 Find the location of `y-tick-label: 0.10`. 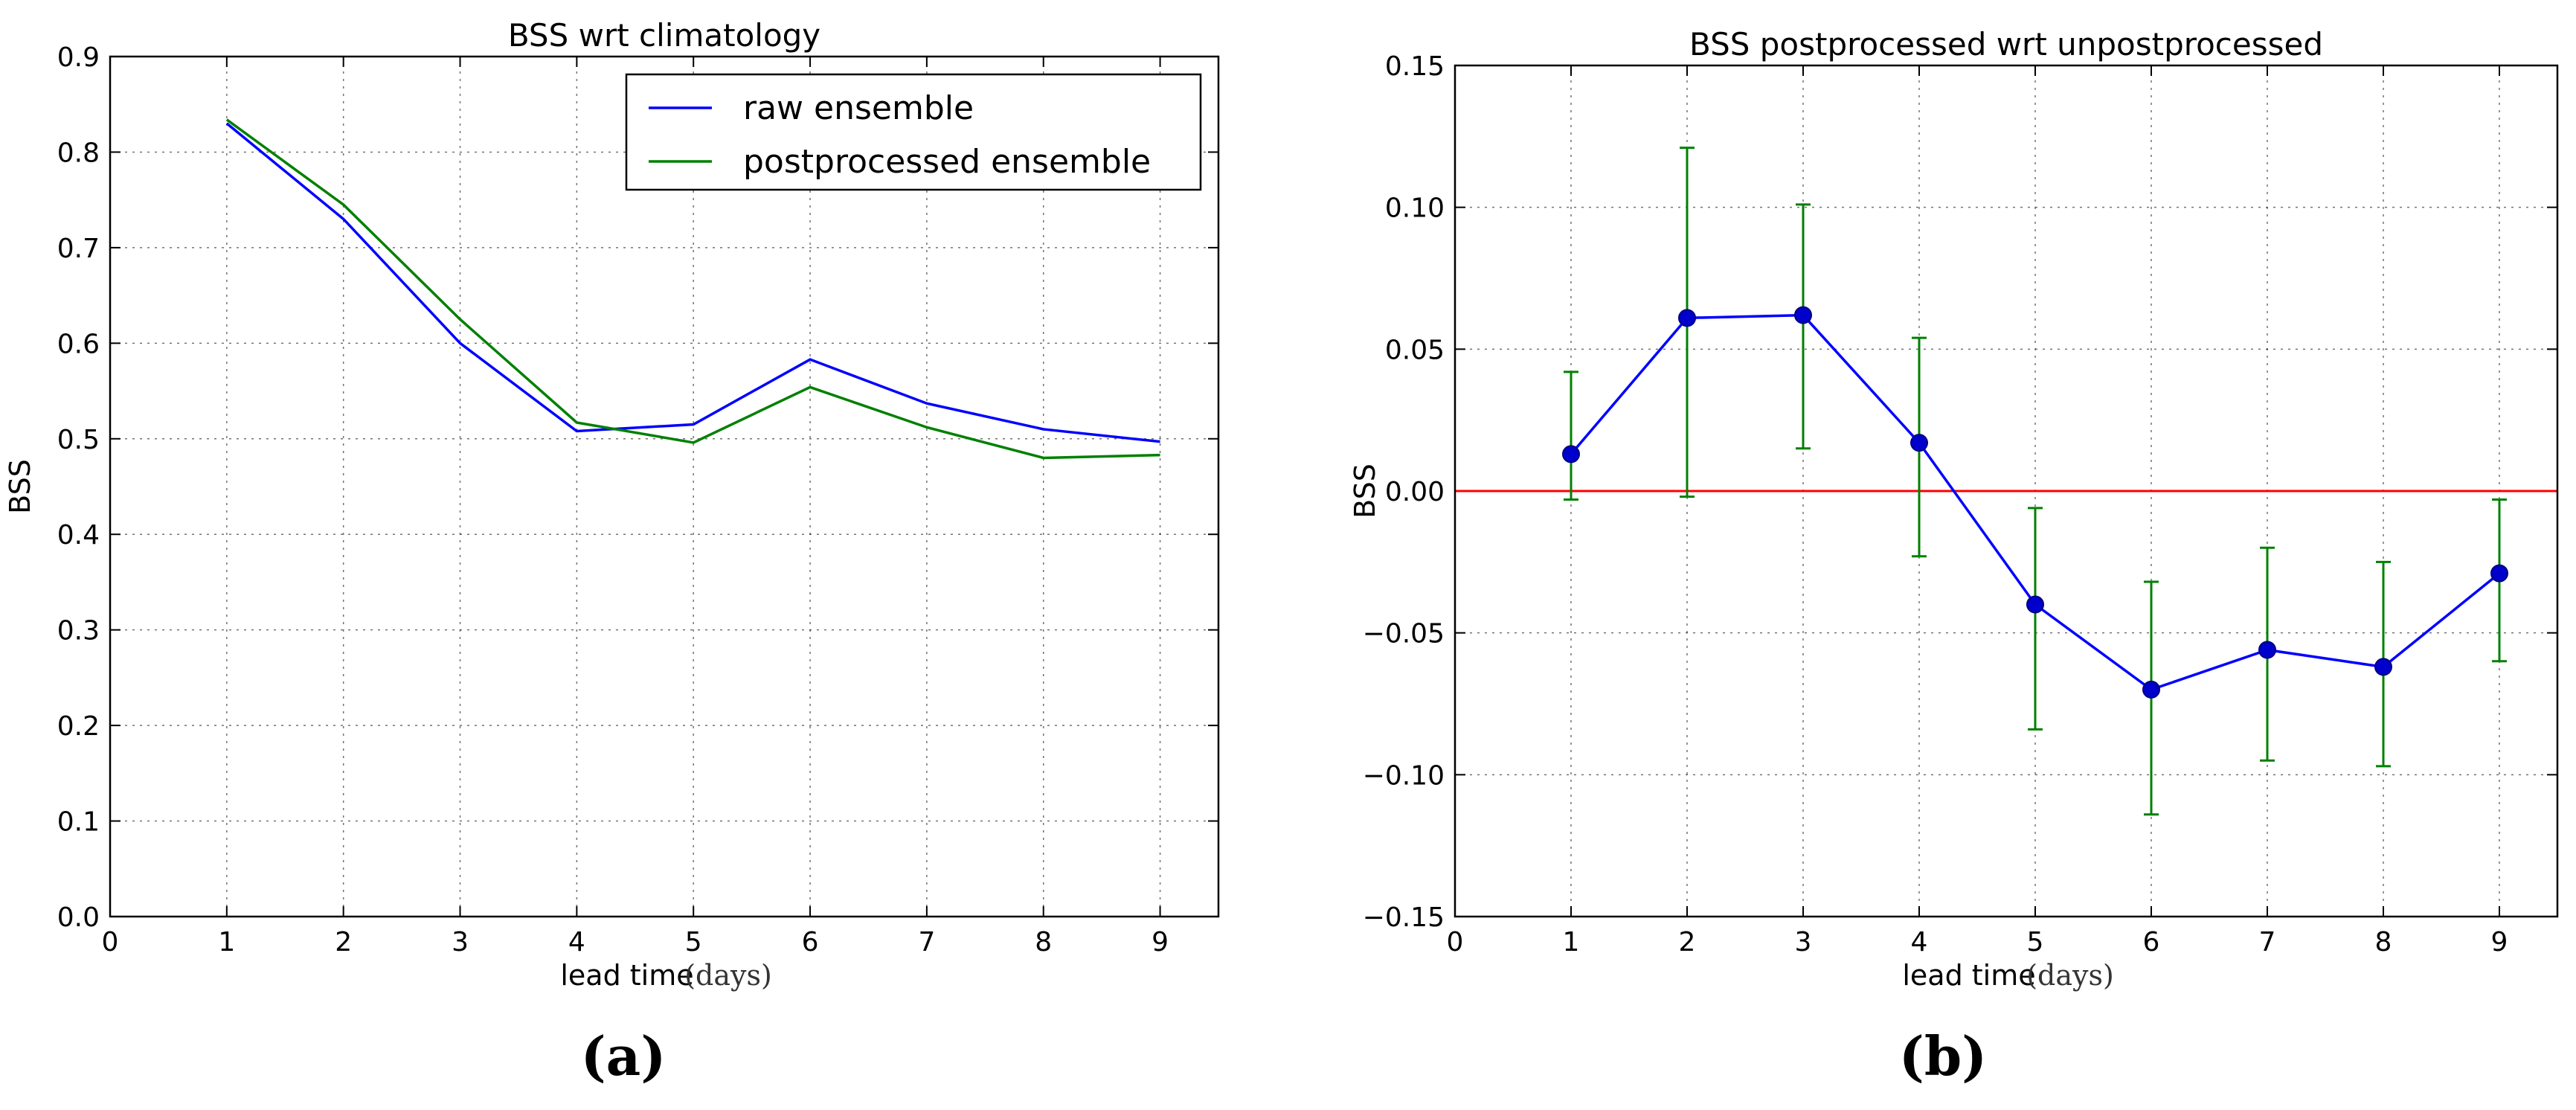

y-tick-label: 0.10 is located at coordinates (1415, 208).